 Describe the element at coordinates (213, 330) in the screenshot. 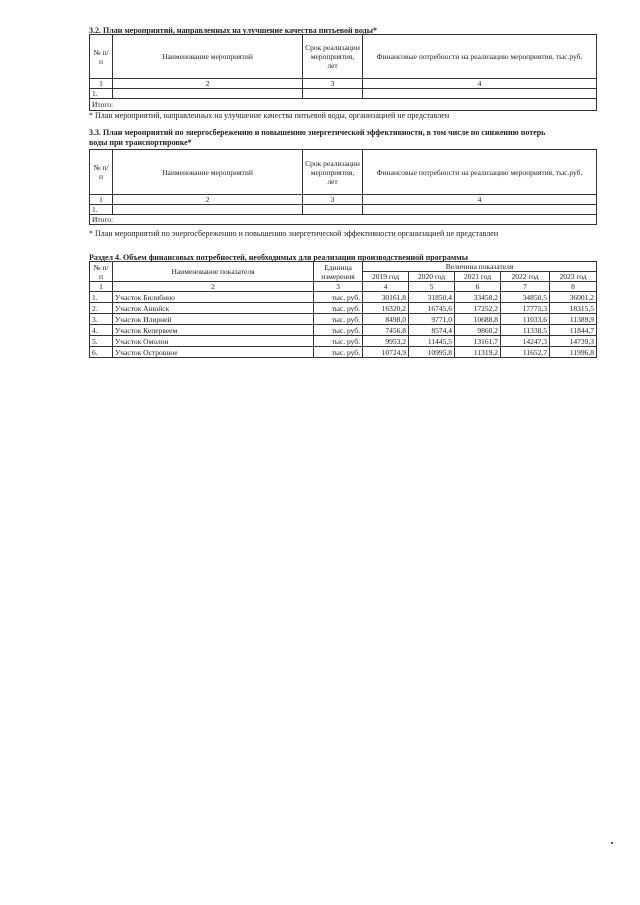

I see `row-name: Участок Кепервеем` at that location.